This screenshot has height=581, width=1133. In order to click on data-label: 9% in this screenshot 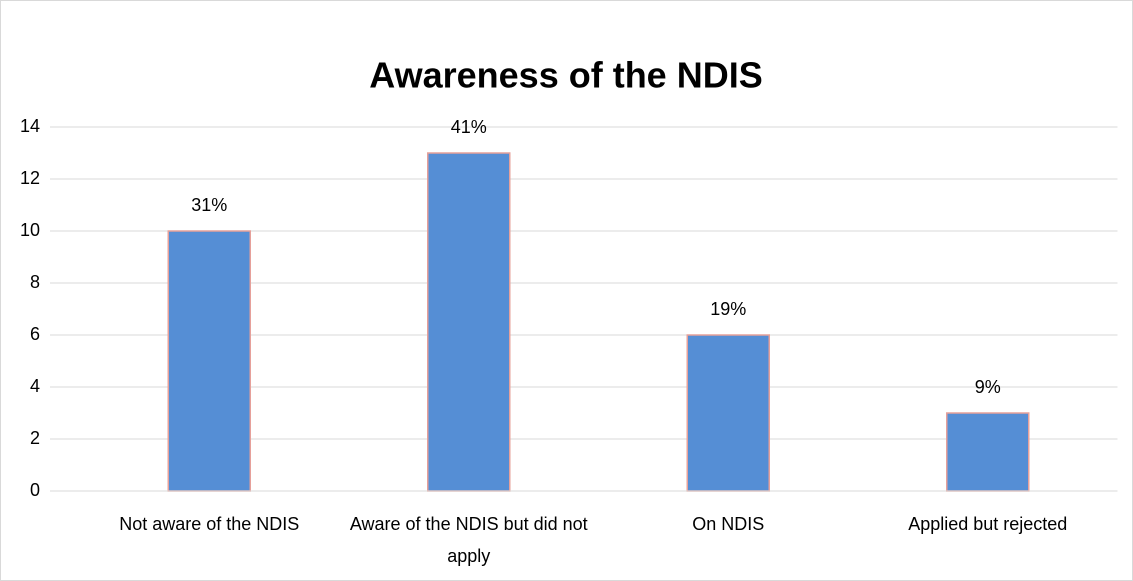, I will do `click(988, 387)`.